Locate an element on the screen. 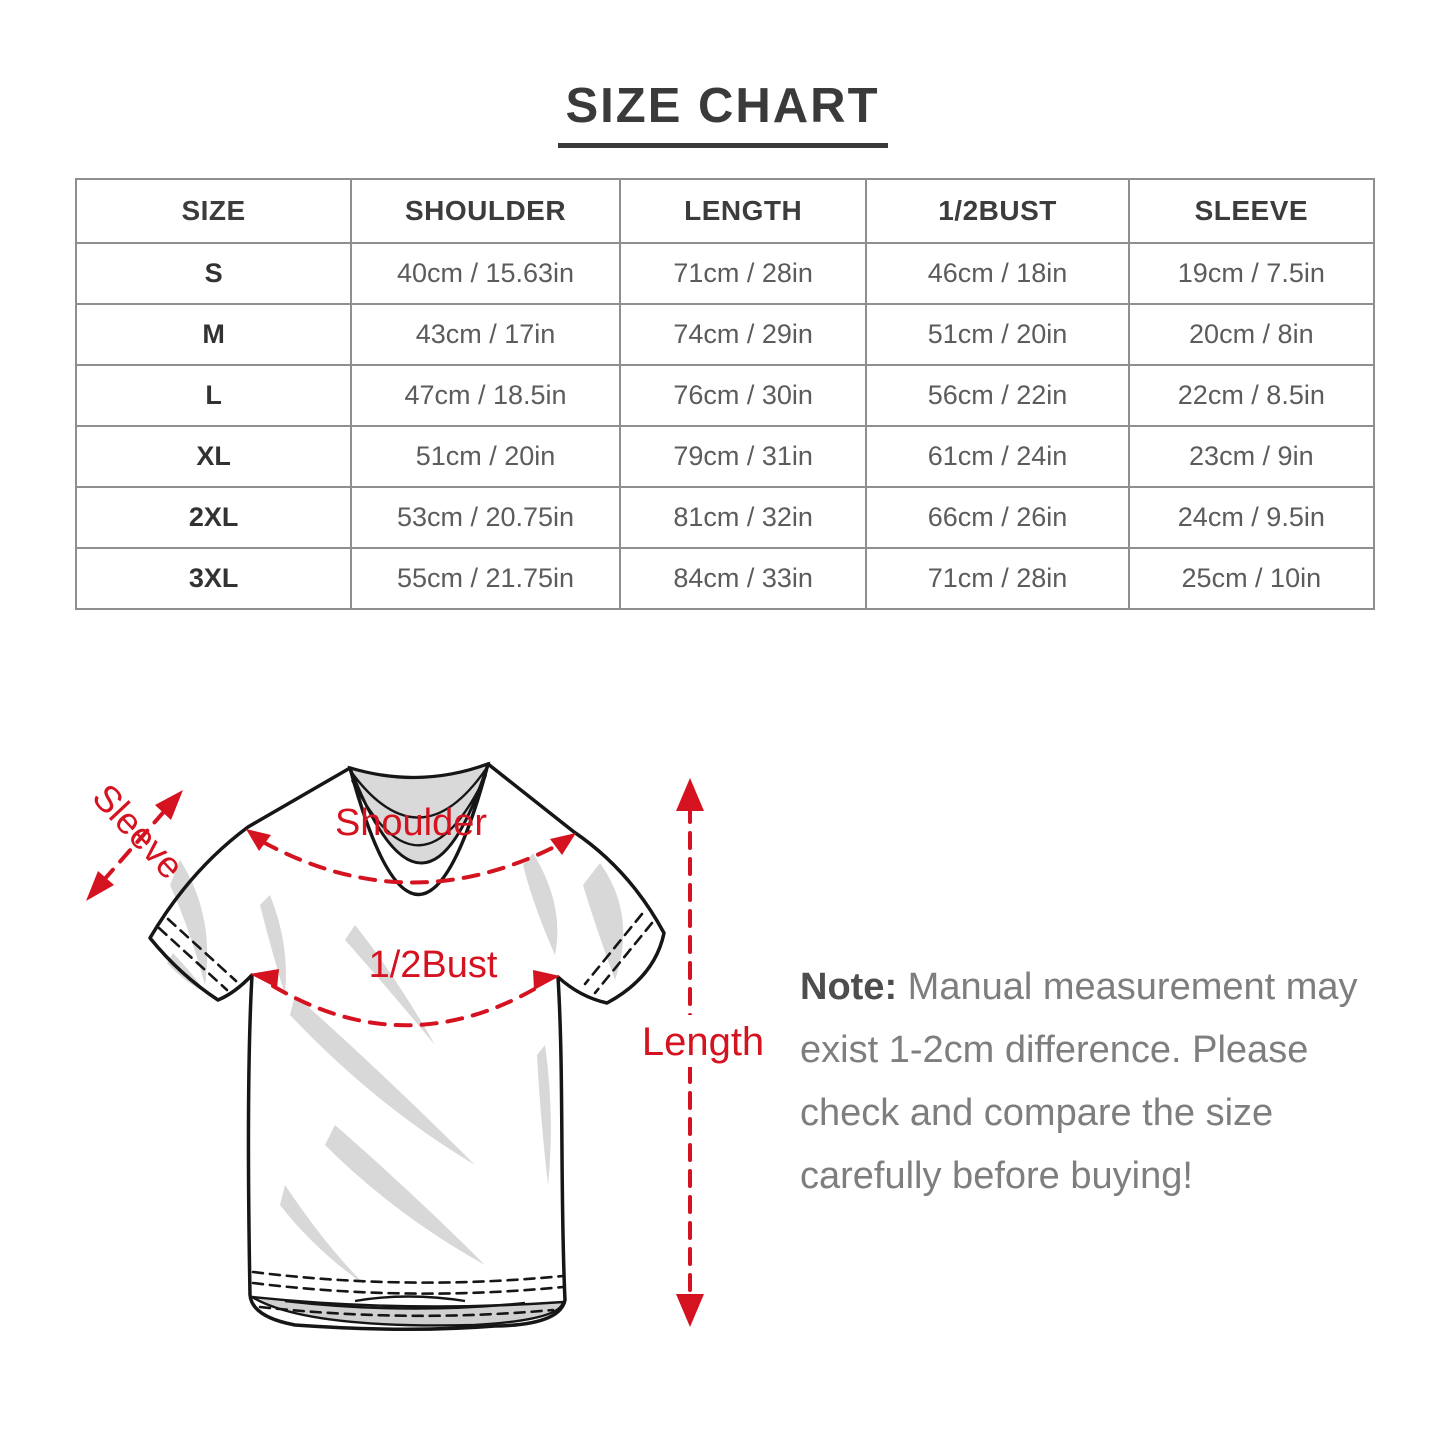 Image resolution: width=1445 pixels, height=1445 pixels. collar-band is located at coordinates (419, 813).